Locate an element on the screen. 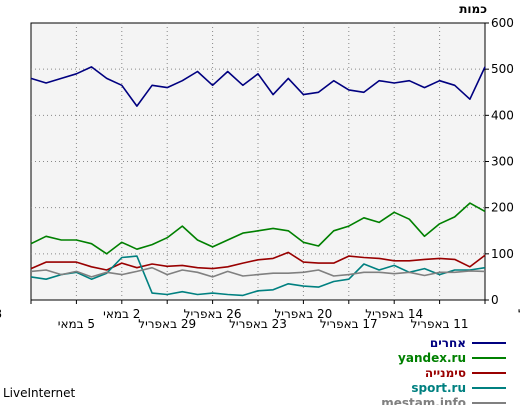 Image resolution: width=520 pixels, height=405 pixels. x-tick-label: 17 באפריל is located at coordinates (349, 324).